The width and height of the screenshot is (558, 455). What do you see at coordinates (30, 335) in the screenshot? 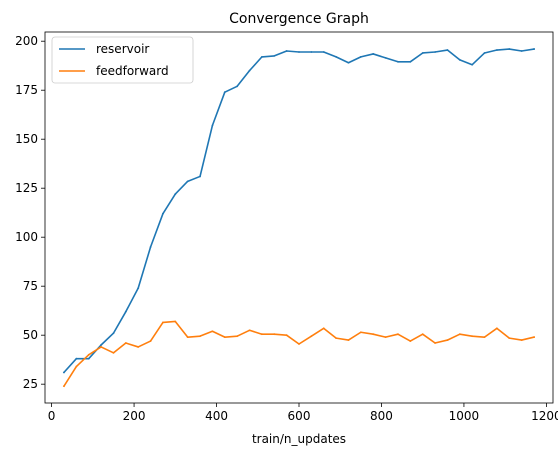
I see `y-tick-label: 50` at bounding box center [30, 335].